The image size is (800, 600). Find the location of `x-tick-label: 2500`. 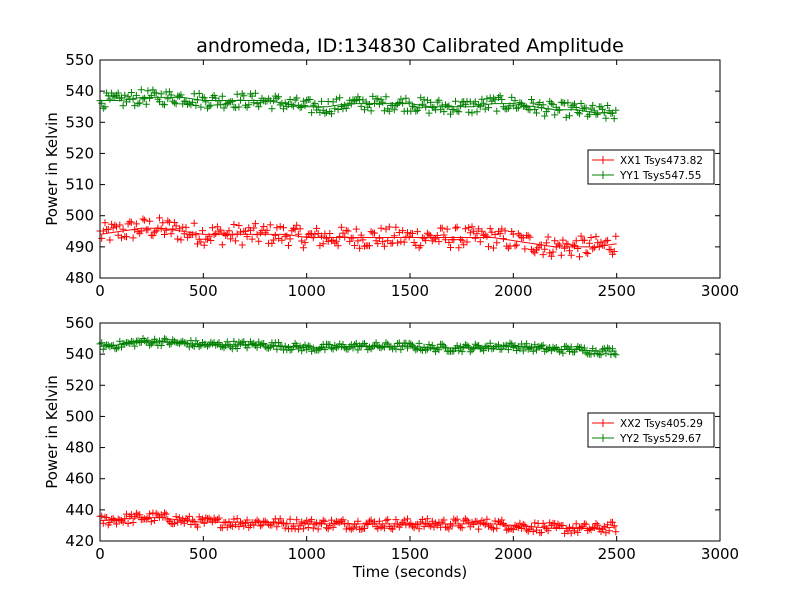

x-tick-label: 2500 is located at coordinates (617, 291).